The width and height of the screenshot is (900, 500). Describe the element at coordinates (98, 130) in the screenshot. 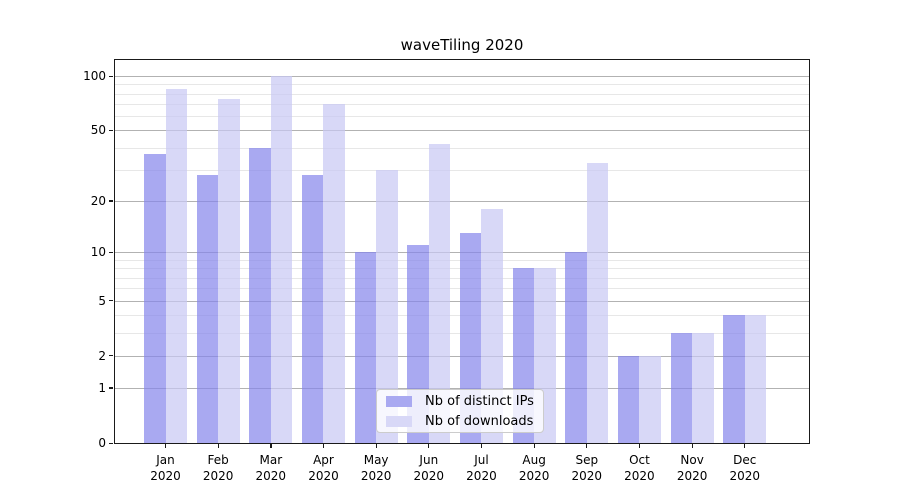

I see `y-tick-label: 50` at that location.